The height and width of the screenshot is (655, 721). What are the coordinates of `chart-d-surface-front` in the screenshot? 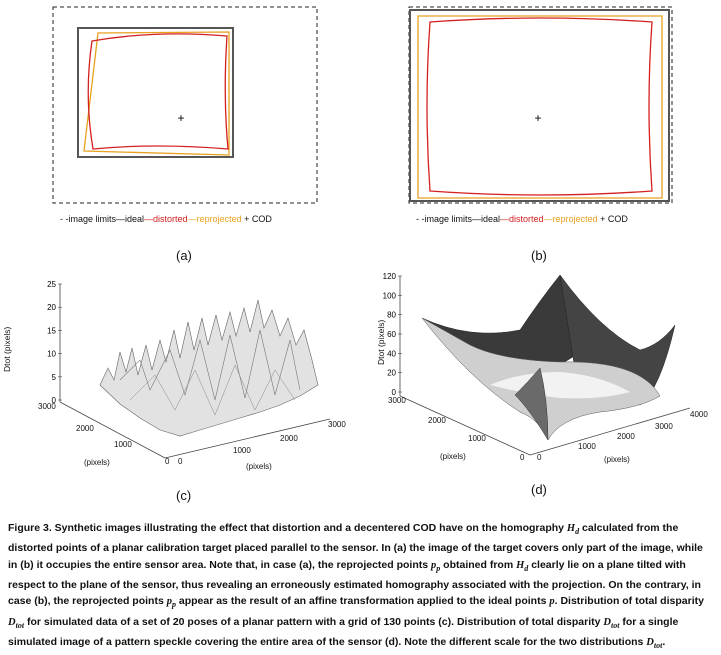 It's located at (541, 379).